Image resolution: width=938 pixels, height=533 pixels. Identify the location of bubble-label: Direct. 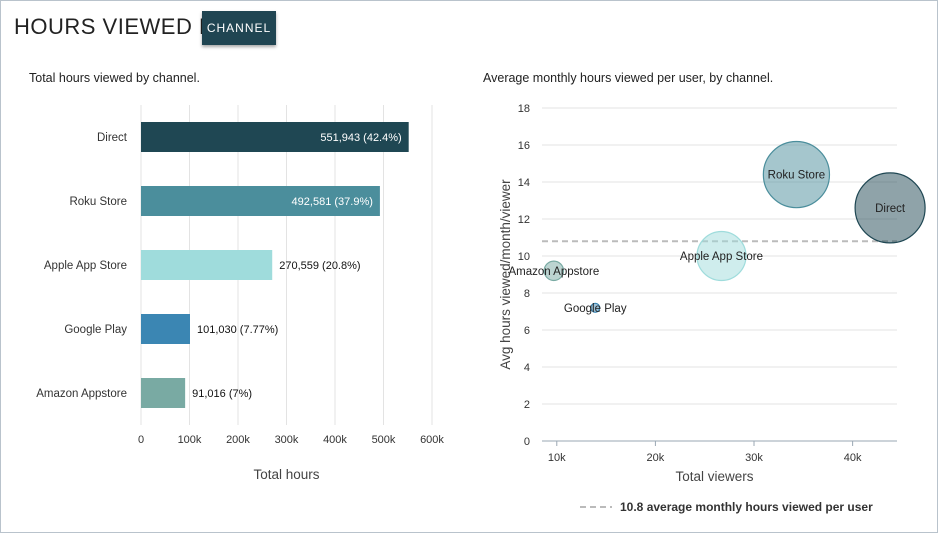
(890, 209).